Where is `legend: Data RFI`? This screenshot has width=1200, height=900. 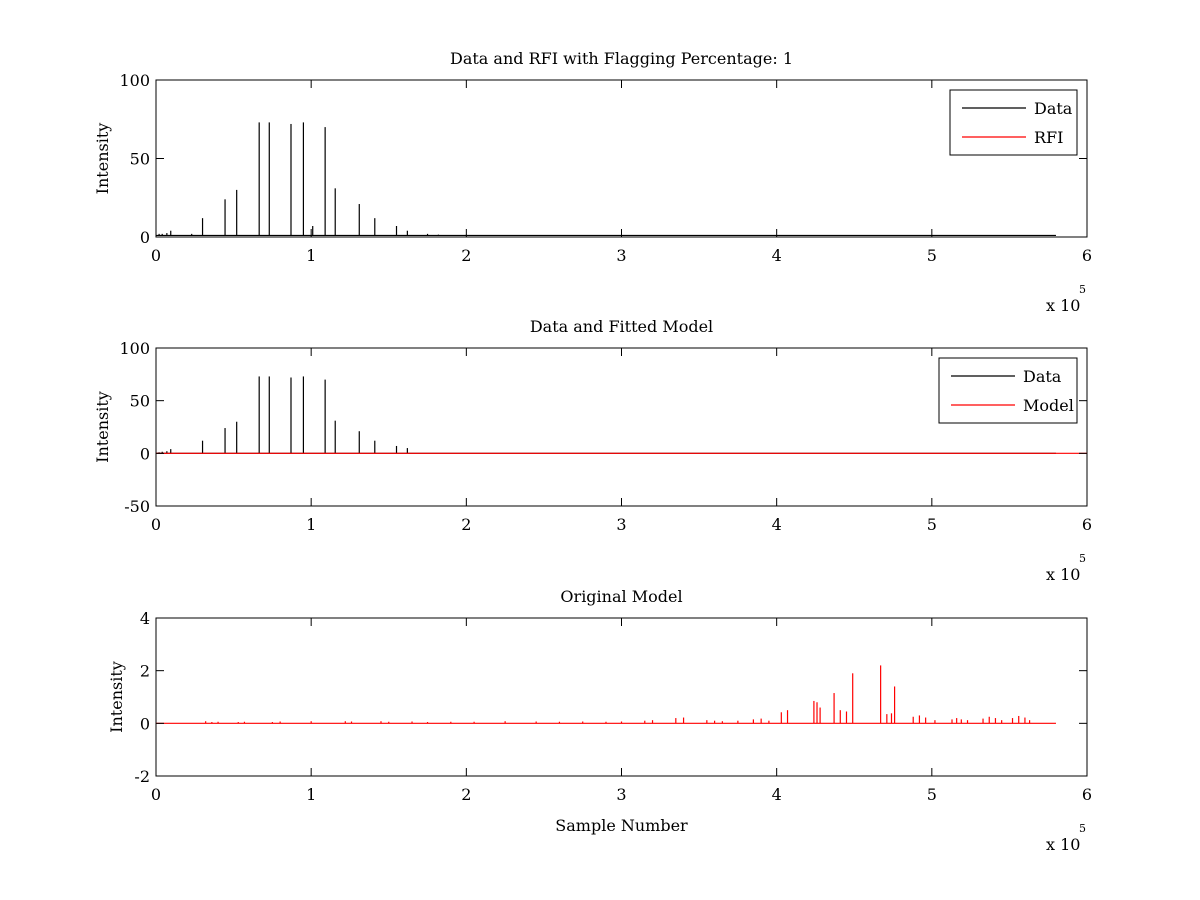
legend: Data RFI is located at coordinates (1013, 122).